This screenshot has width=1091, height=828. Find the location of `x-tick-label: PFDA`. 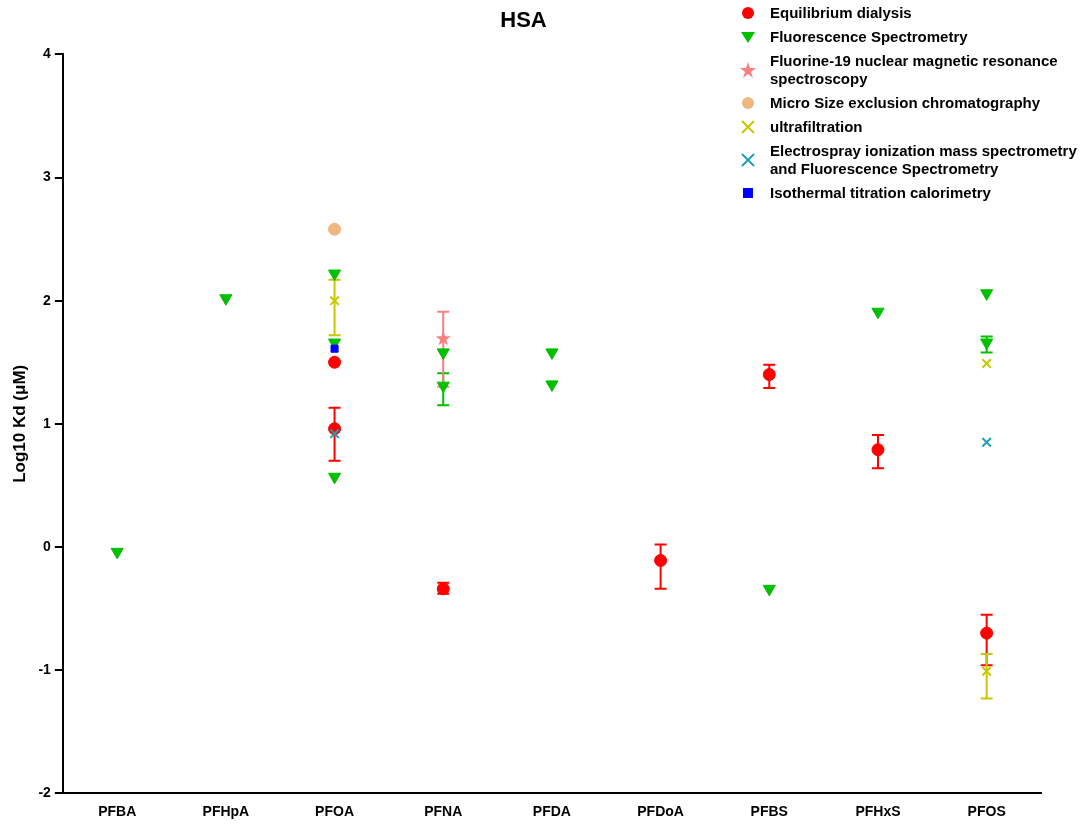

x-tick-label: PFDA is located at coordinates (551, 811).